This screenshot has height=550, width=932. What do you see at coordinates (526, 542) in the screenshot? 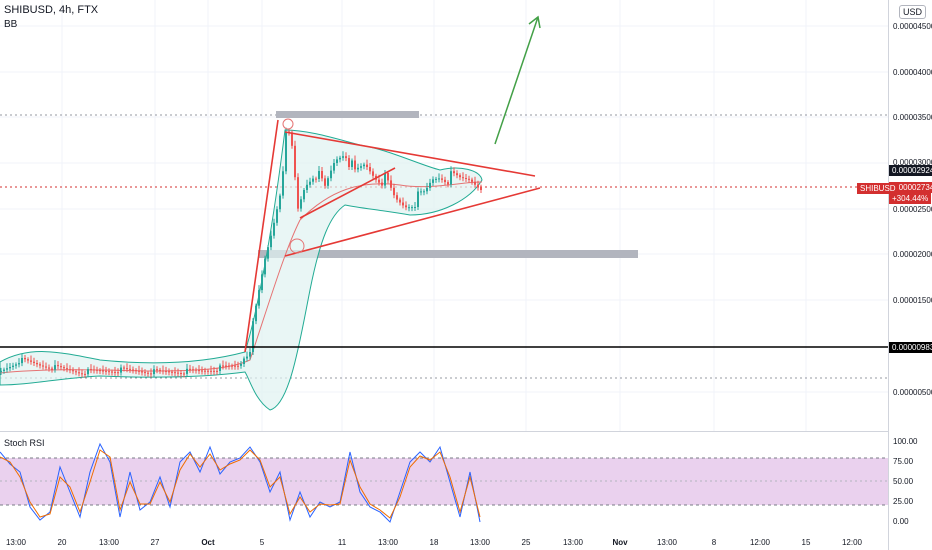
I see `time-tick: 25` at bounding box center [526, 542].